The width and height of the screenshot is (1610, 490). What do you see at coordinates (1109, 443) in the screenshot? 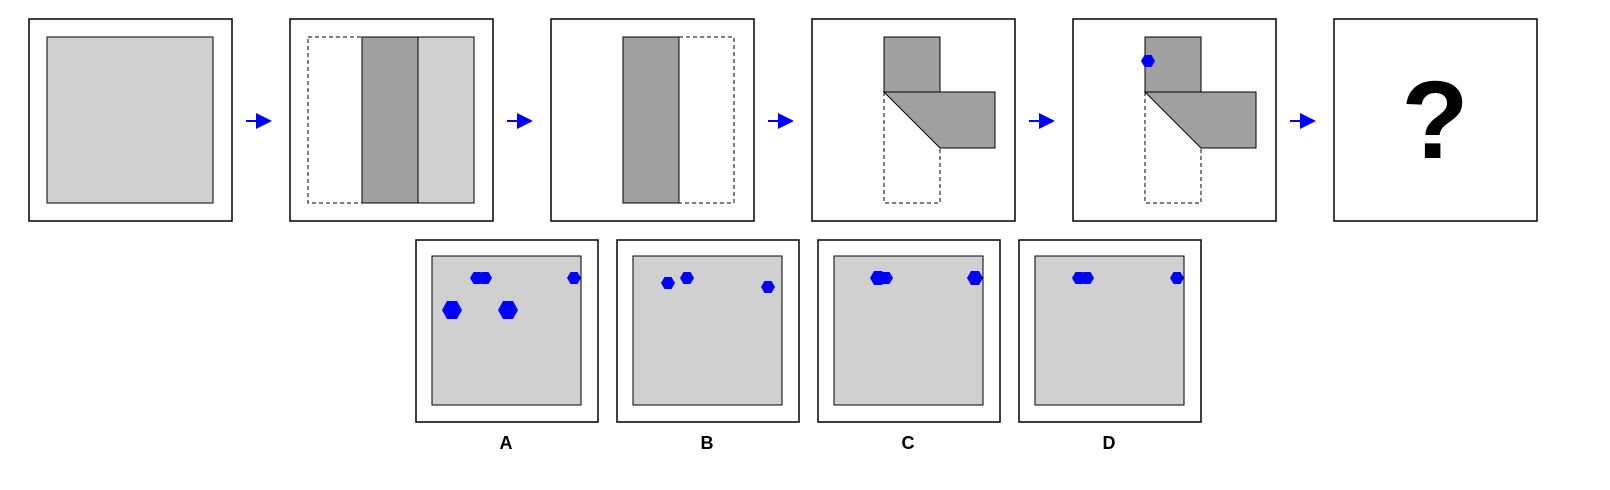
I see `option-d-label: D` at bounding box center [1109, 443].